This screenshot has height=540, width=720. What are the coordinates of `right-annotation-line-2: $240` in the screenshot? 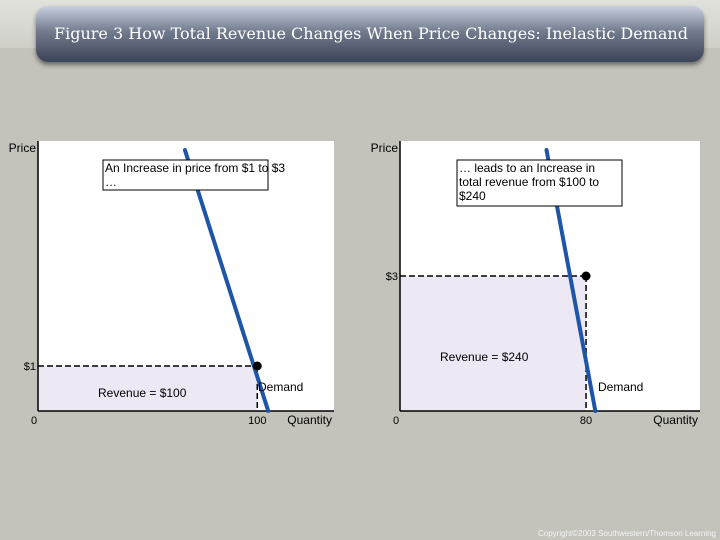 It's located at (472, 196).